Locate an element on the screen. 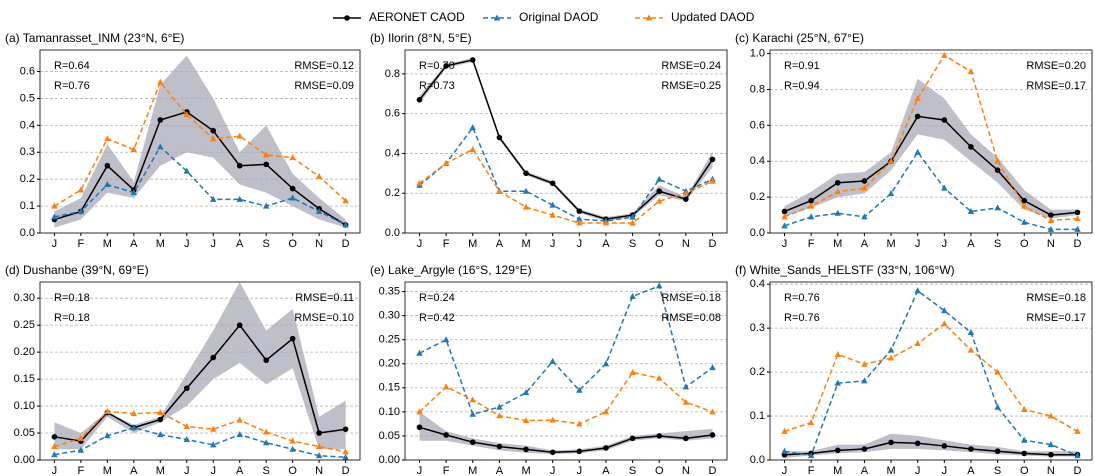 This screenshot has width=1095, height=476. y-tick-label: 0.35 is located at coordinates (389, 292).